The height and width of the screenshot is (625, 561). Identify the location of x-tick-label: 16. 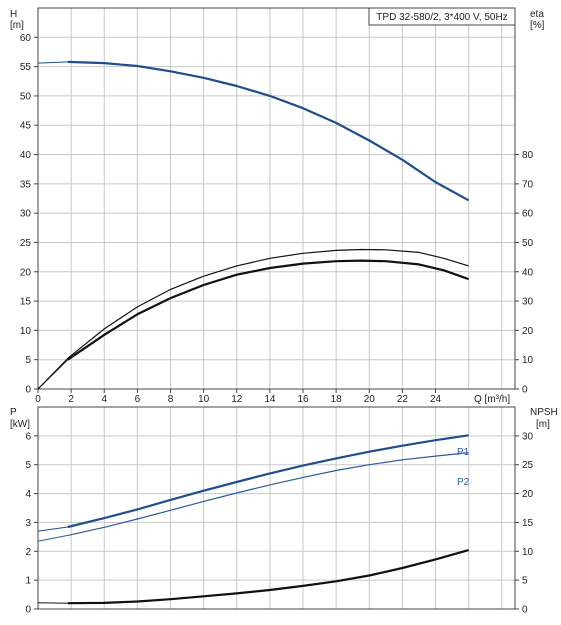
(303, 399).